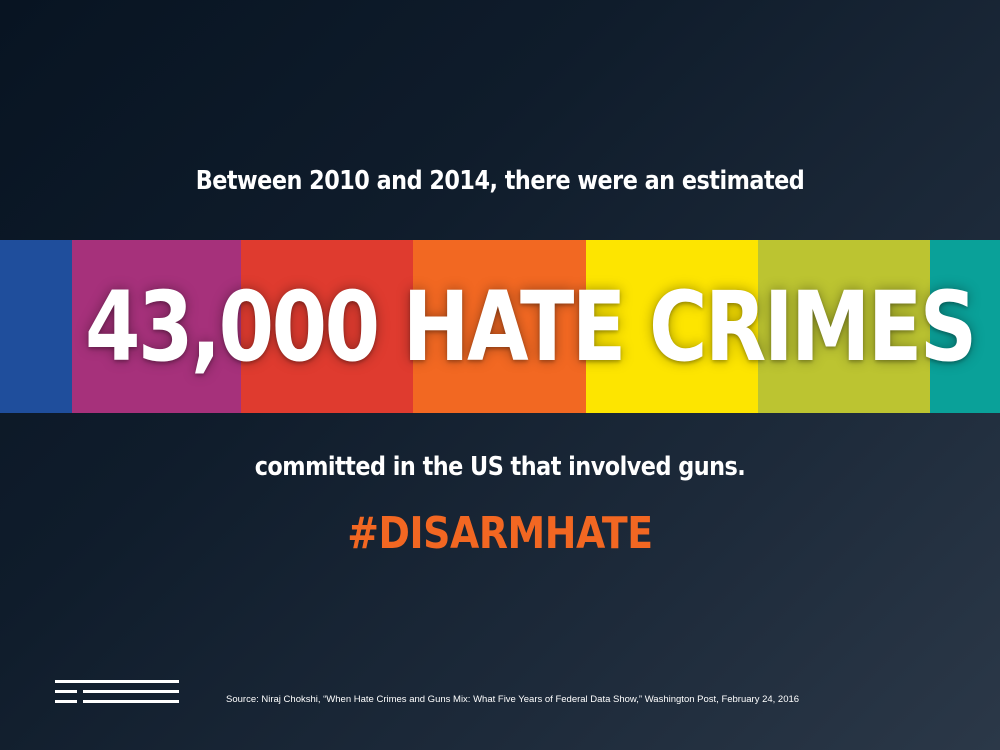 This screenshot has height=750, width=1000. What do you see at coordinates (327, 326) in the screenshot?
I see `stripe-red` at bounding box center [327, 326].